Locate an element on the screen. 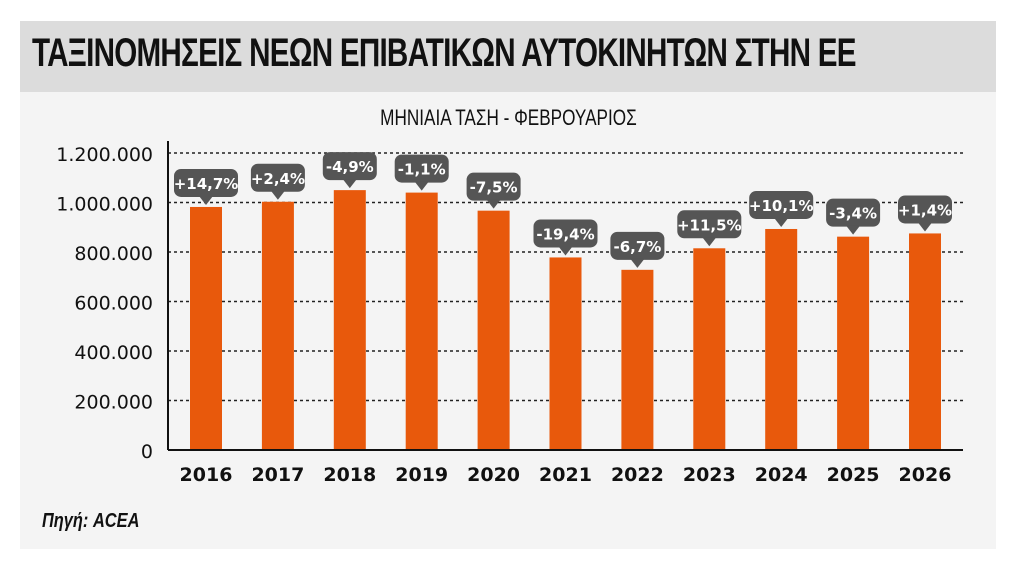 This screenshot has height=566, width=1024. y-tick-label: 200.000 is located at coordinates (113, 403).